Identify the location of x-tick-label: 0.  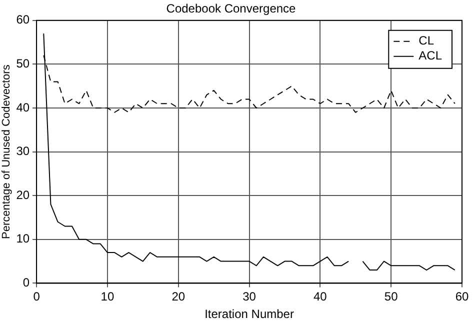
(36, 297).